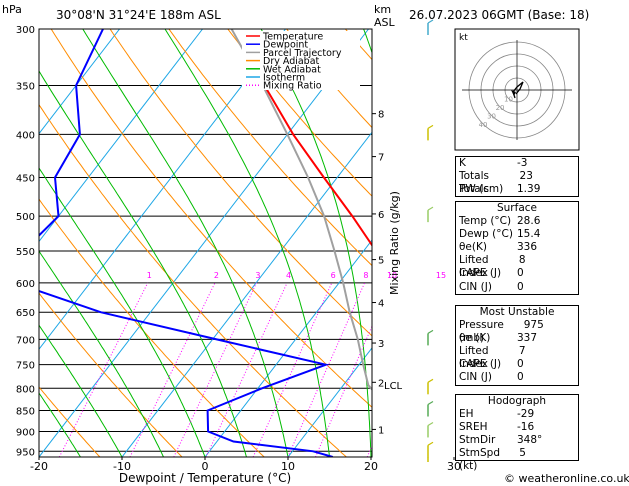  Describe the element at coordinates (517, 440) in the screenshot. I see `hodograph-row: StmDir 348°` at that location.